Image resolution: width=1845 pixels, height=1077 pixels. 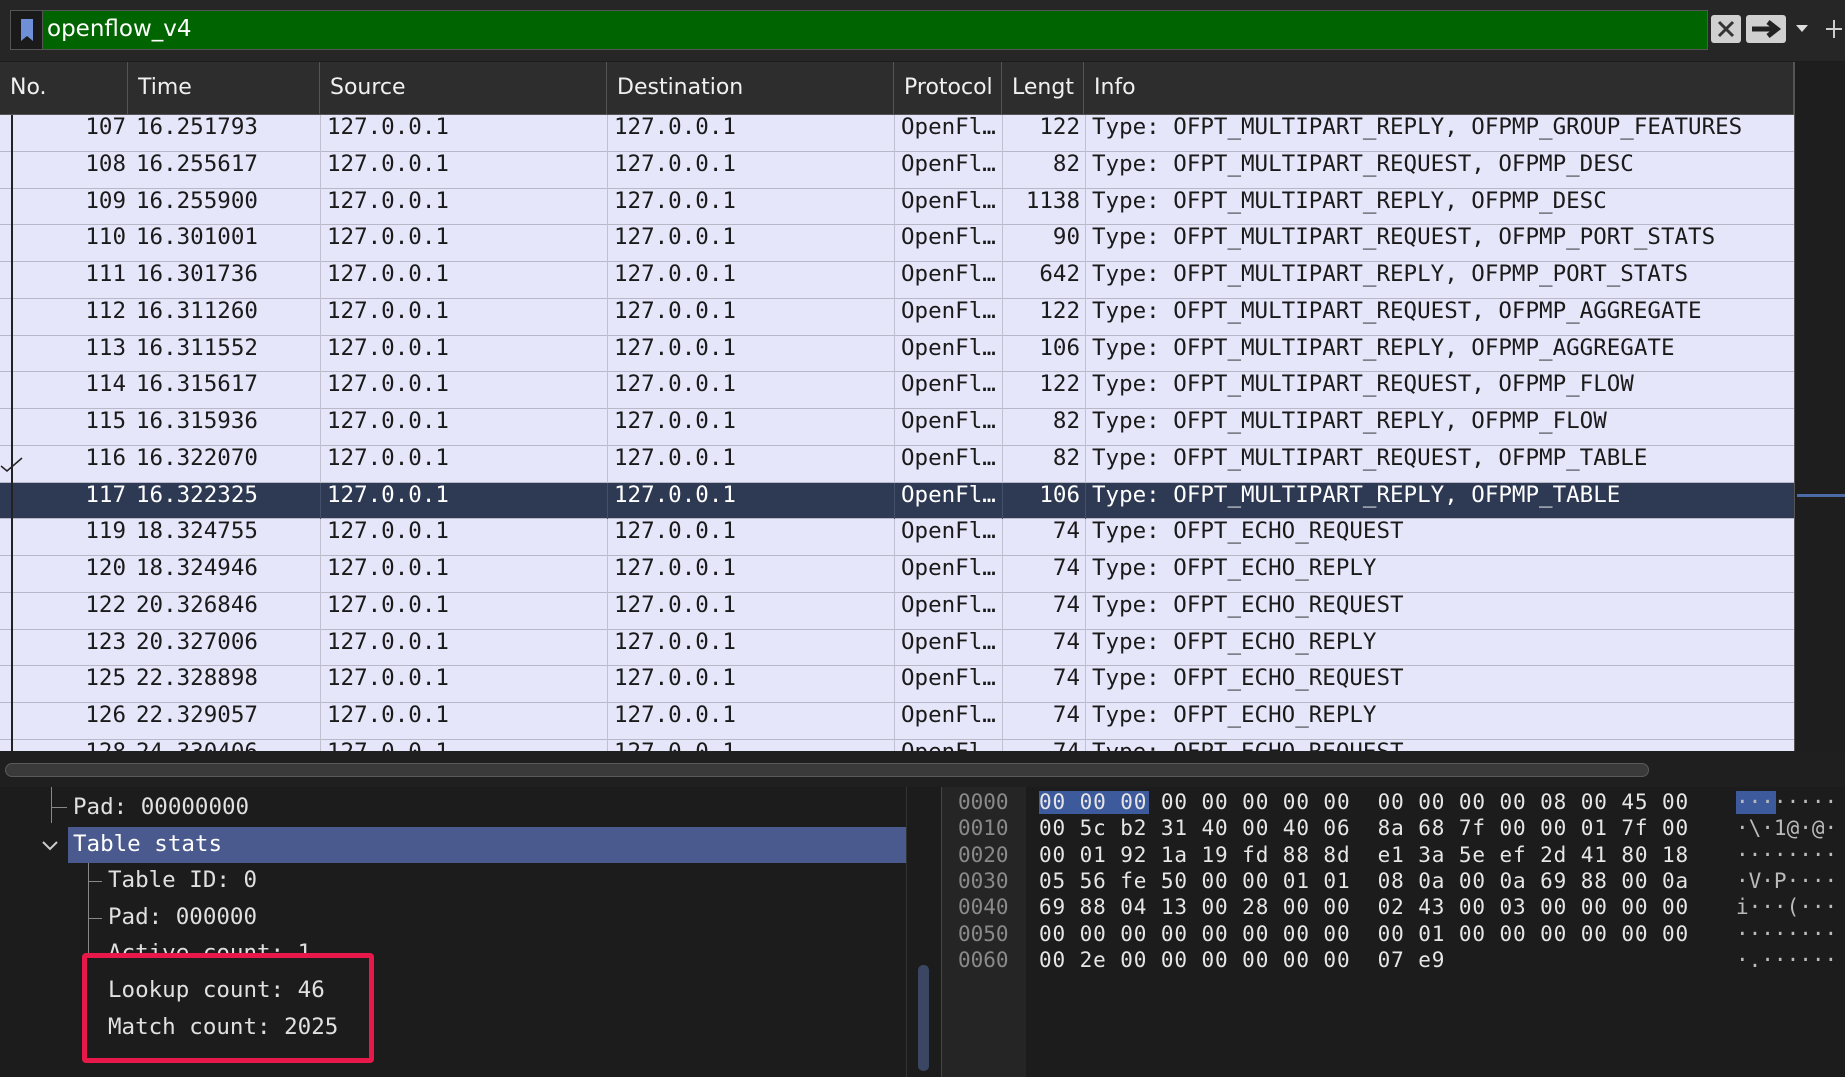 I want to click on packet-cell: 16.311260, so click(x=197, y=310).